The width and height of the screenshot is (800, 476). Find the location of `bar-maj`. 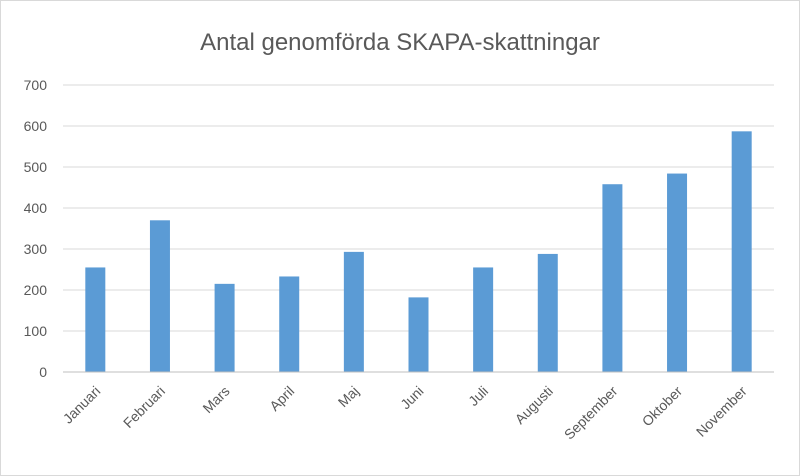

bar-maj is located at coordinates (353, 311).